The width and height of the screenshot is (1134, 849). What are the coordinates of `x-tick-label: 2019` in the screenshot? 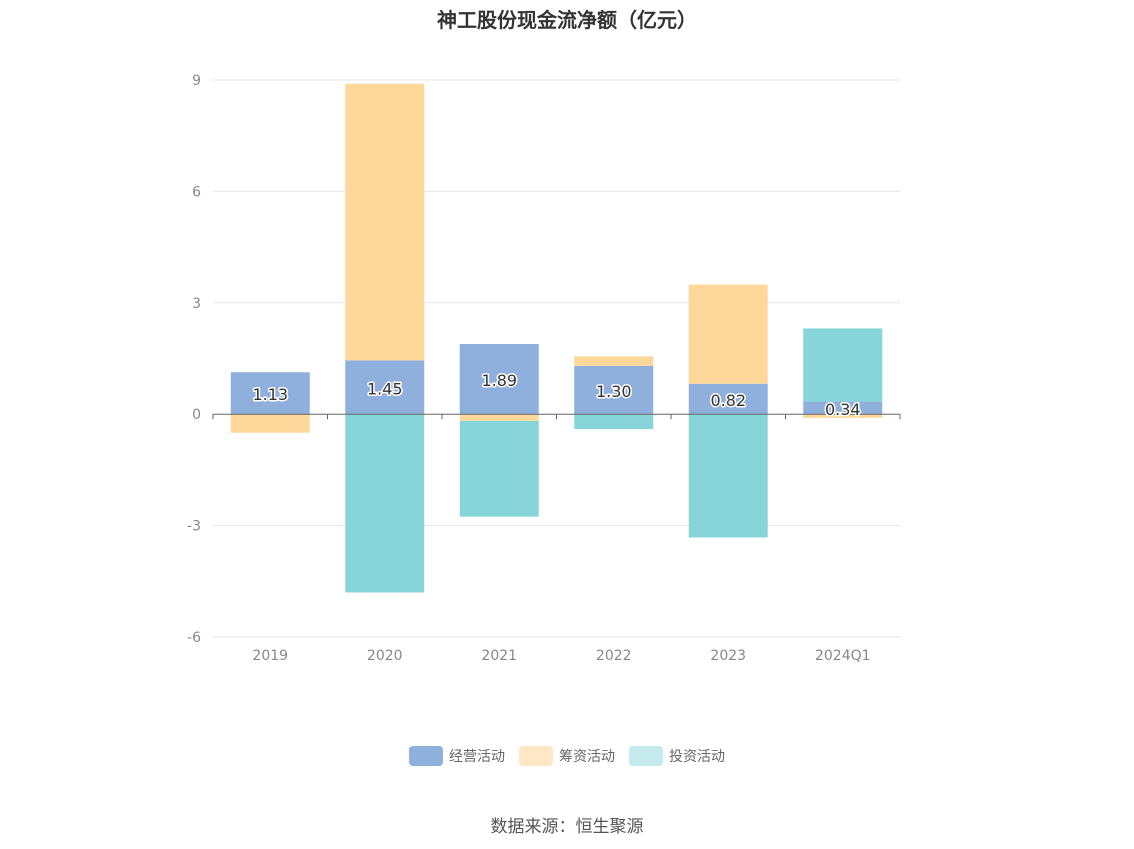 It's located at (270, 656).